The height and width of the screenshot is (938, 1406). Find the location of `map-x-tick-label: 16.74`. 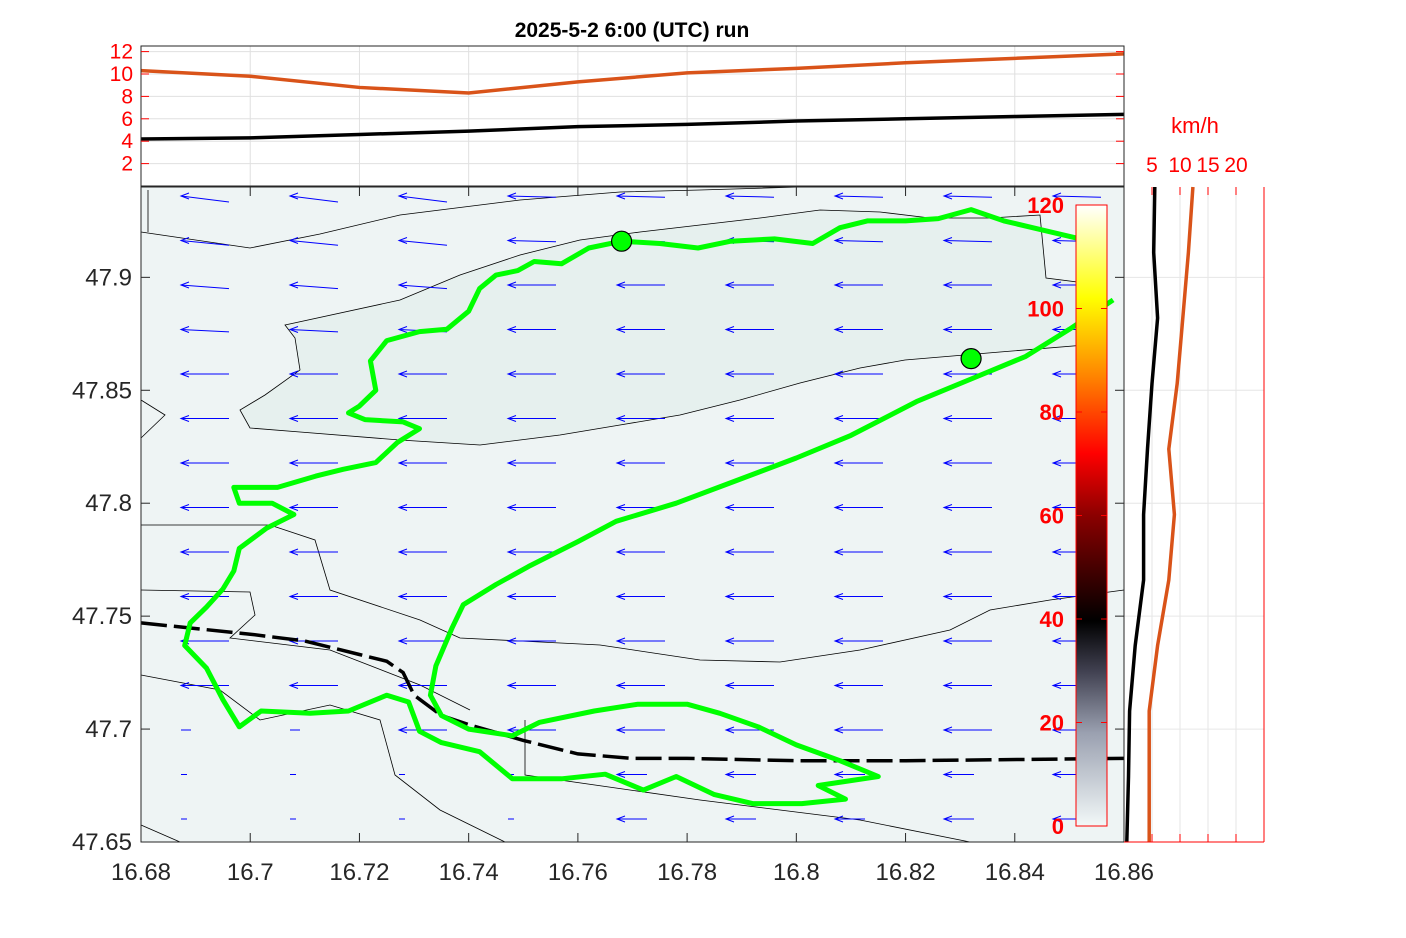

map-x-tick-label: 16.74 is located at coordinates (469, 872).